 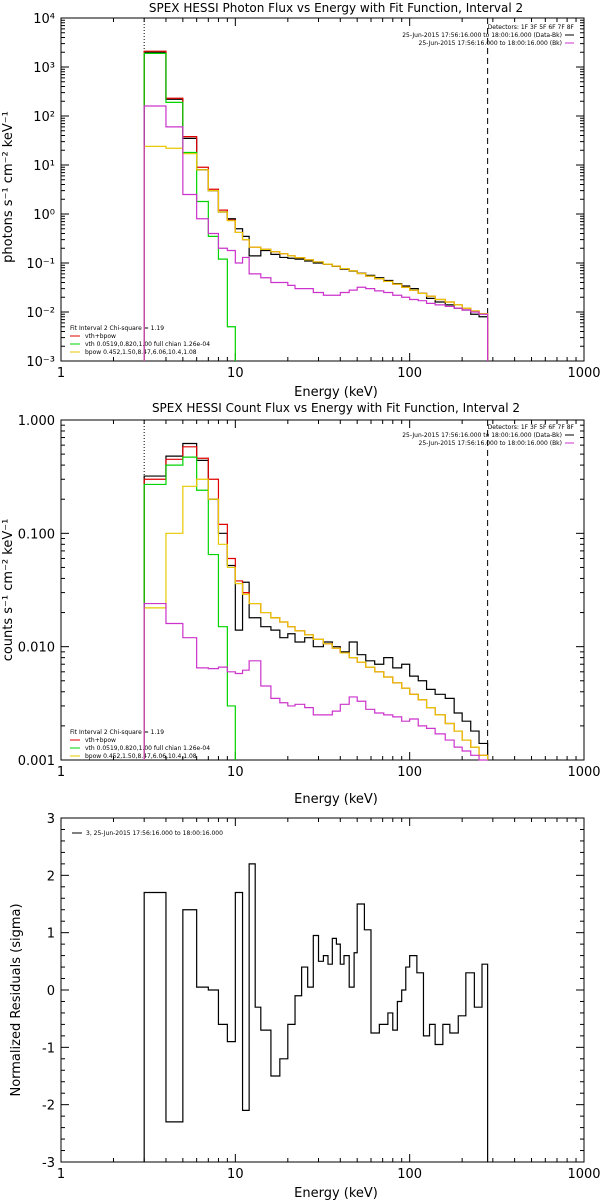 I want to click on y-tick-label: 0.100, so click(x=36, y=534).